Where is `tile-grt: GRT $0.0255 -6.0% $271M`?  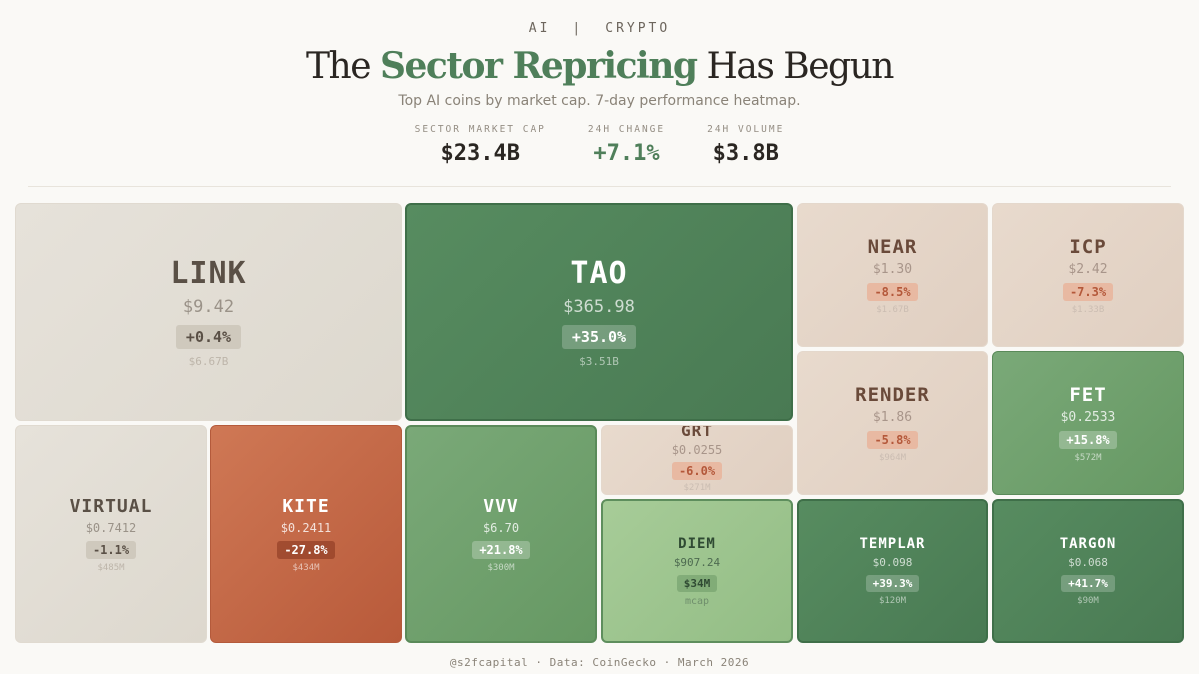
tile-grt: GRT $0.0255 -6.0% $271M is located at coordinates (697, 460).